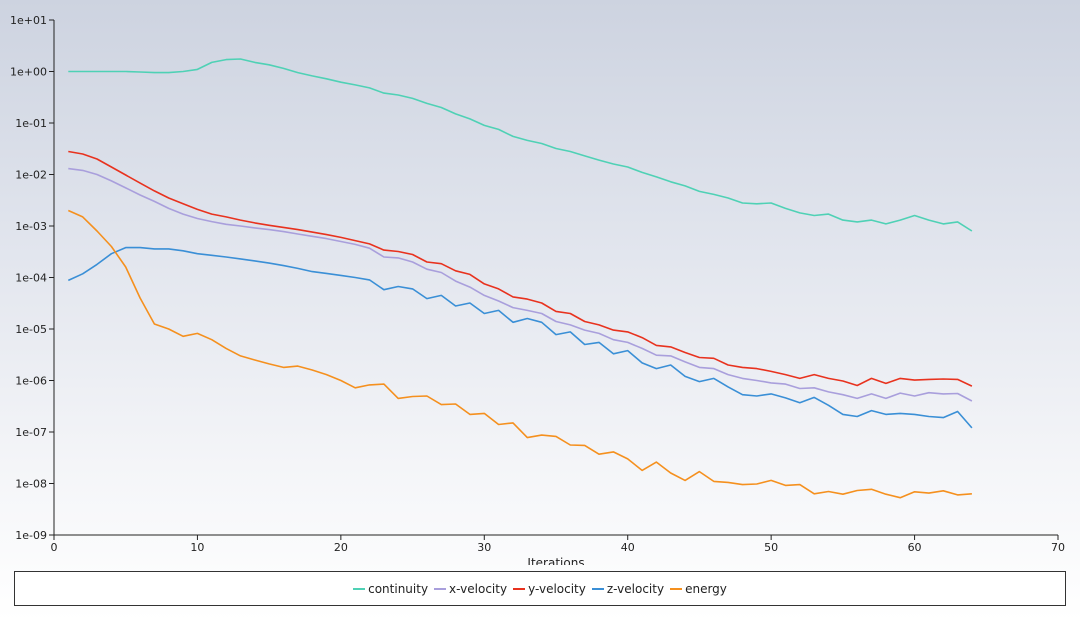 Image resolution: width=1080 pixels, height=621 pixels. What do you see at coordinates (341, 547) in the screenshot?
I see `x-tick-label: 20` at bounding box center [341, 547].